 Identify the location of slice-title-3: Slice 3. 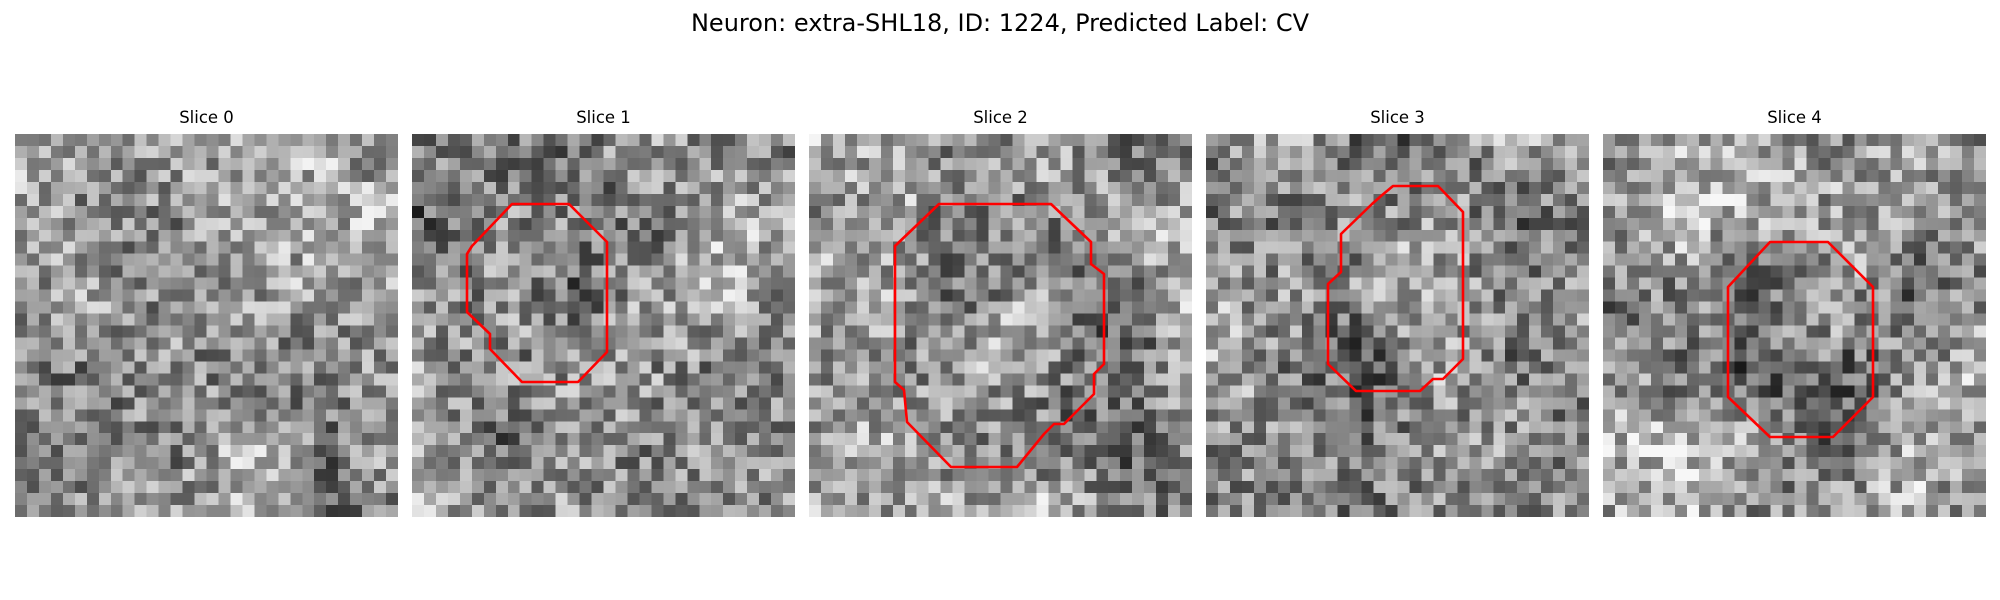
(1397, 117).